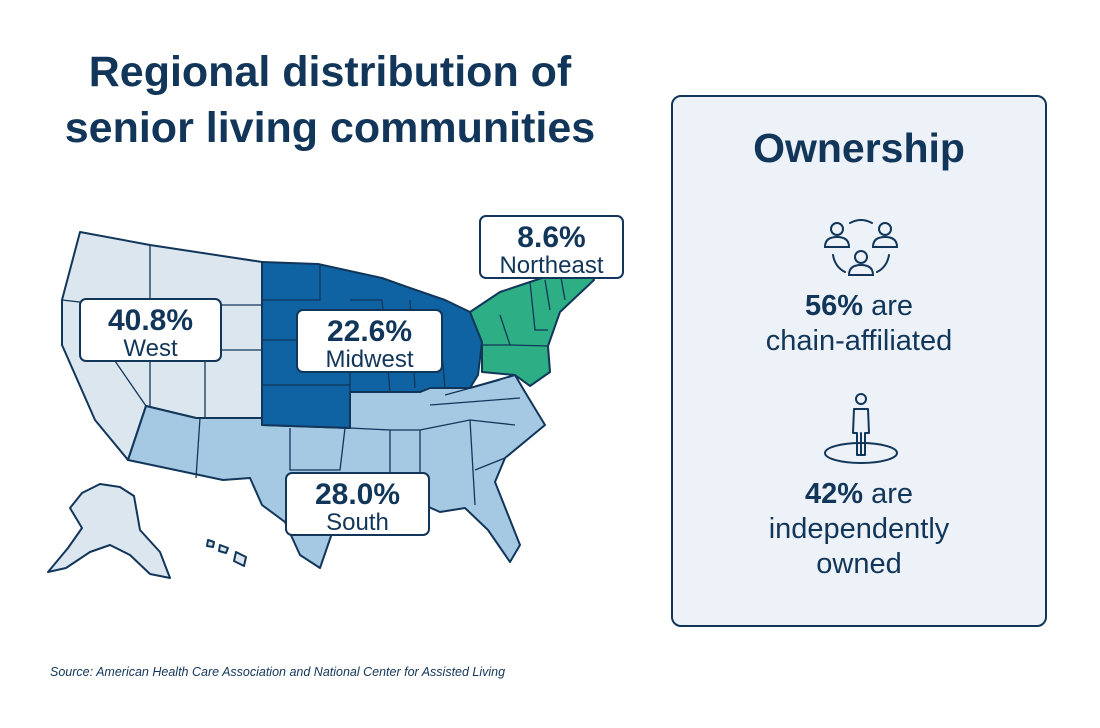 This screenshot has width=1100, height=728. Describe the element at coordinates (859, 324) in the screenshot. I see `chain-affiliated-stat: 56% are chain-affiliated` at that location.